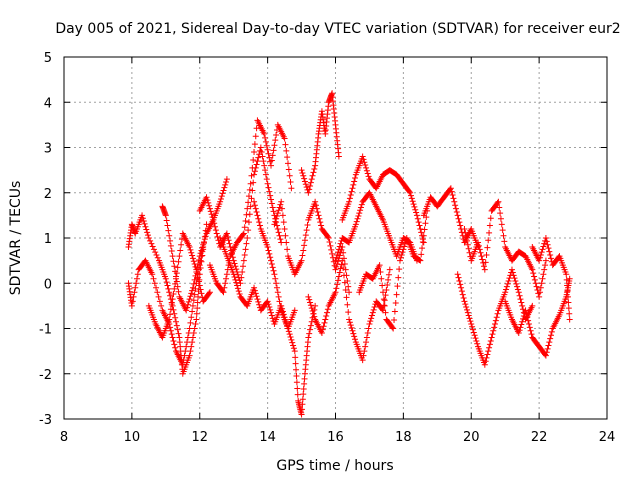 Image resolution: width=640 pixels, height=480 pixels. I want to click on series-sat-l, so click(383, 199).